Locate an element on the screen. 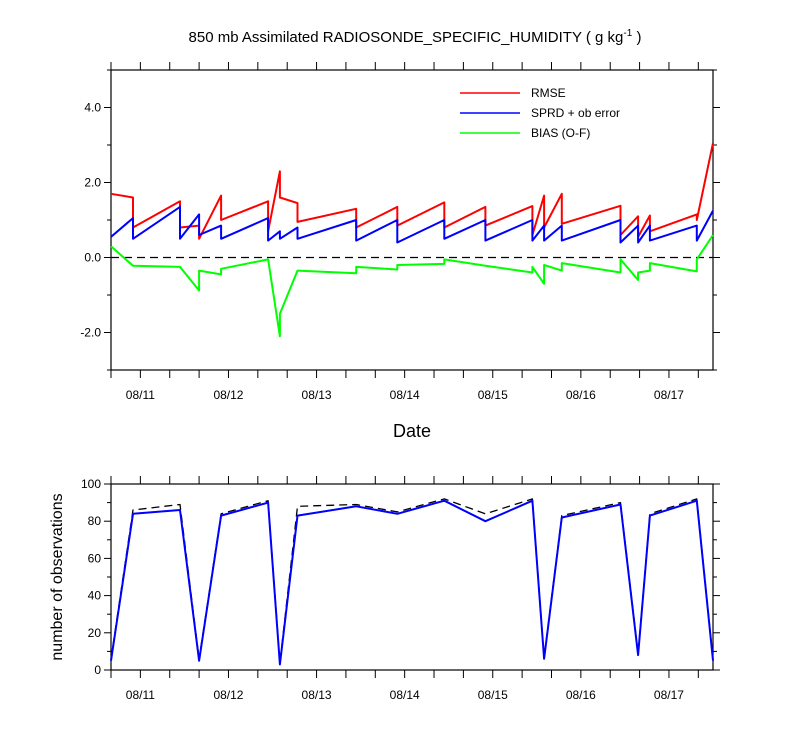 This screenshot has height=750, width=800. bottom-y-tick-label: 100 is located at coordinates (91, 484).